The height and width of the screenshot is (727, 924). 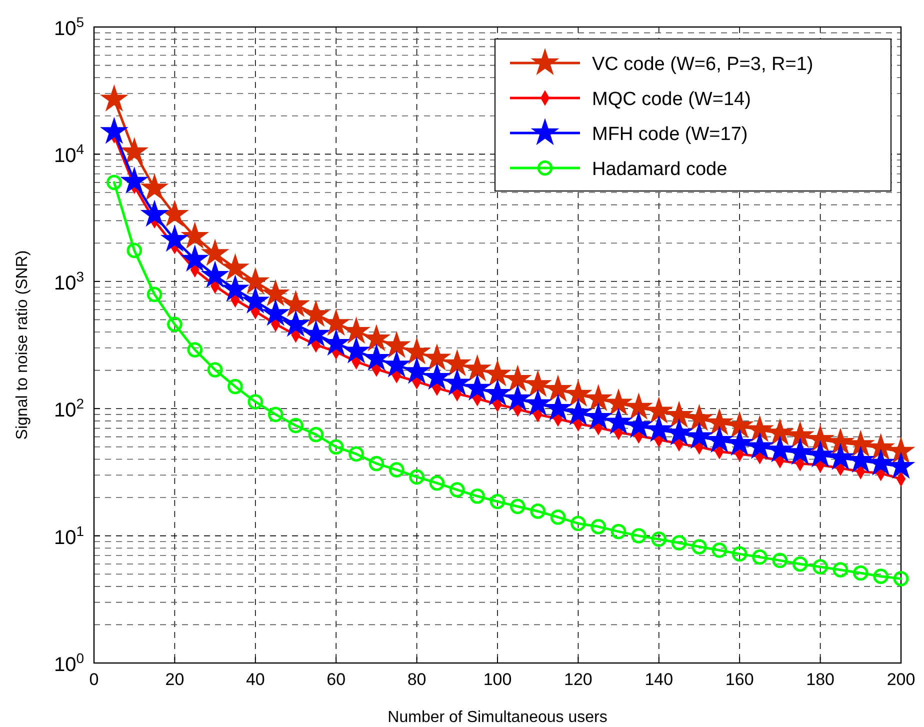 What do you see at coordinates (416, 680) in the screenshot?
I see `x-tick-label: 80` at bounding box center [416, 680].